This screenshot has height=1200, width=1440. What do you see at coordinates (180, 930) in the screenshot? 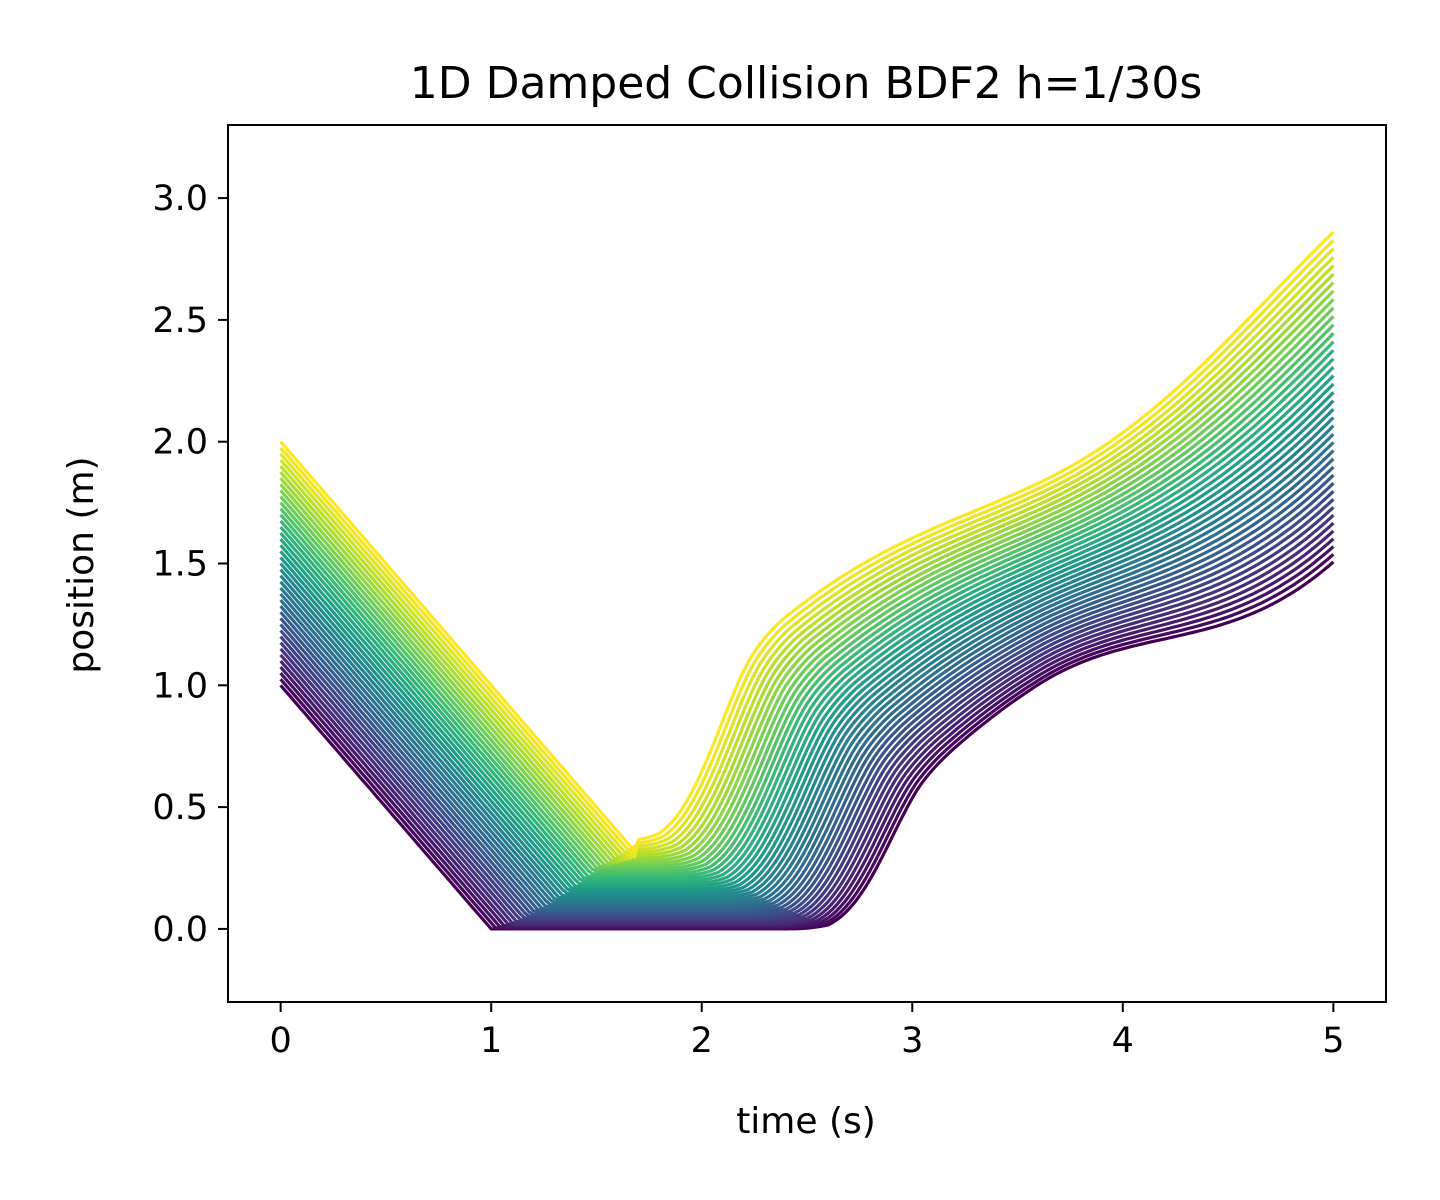
I see `y-tick-label: 0.0` at bounding box center [180, 930].